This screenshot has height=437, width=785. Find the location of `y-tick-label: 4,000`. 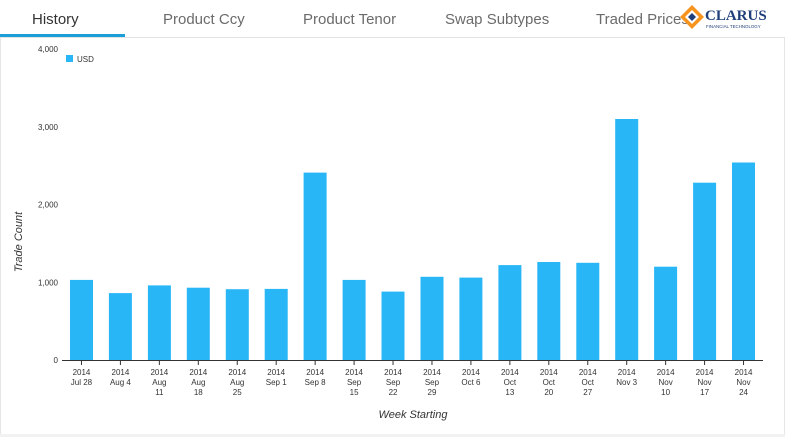

y-tick-label: 4,000 is located at coordinates (48, 49).